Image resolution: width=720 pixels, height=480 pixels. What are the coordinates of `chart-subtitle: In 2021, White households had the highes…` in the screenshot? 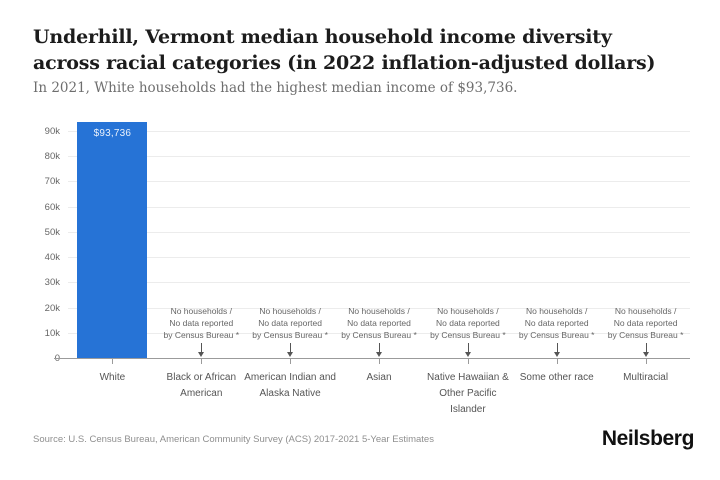 It's located at (275, 88).